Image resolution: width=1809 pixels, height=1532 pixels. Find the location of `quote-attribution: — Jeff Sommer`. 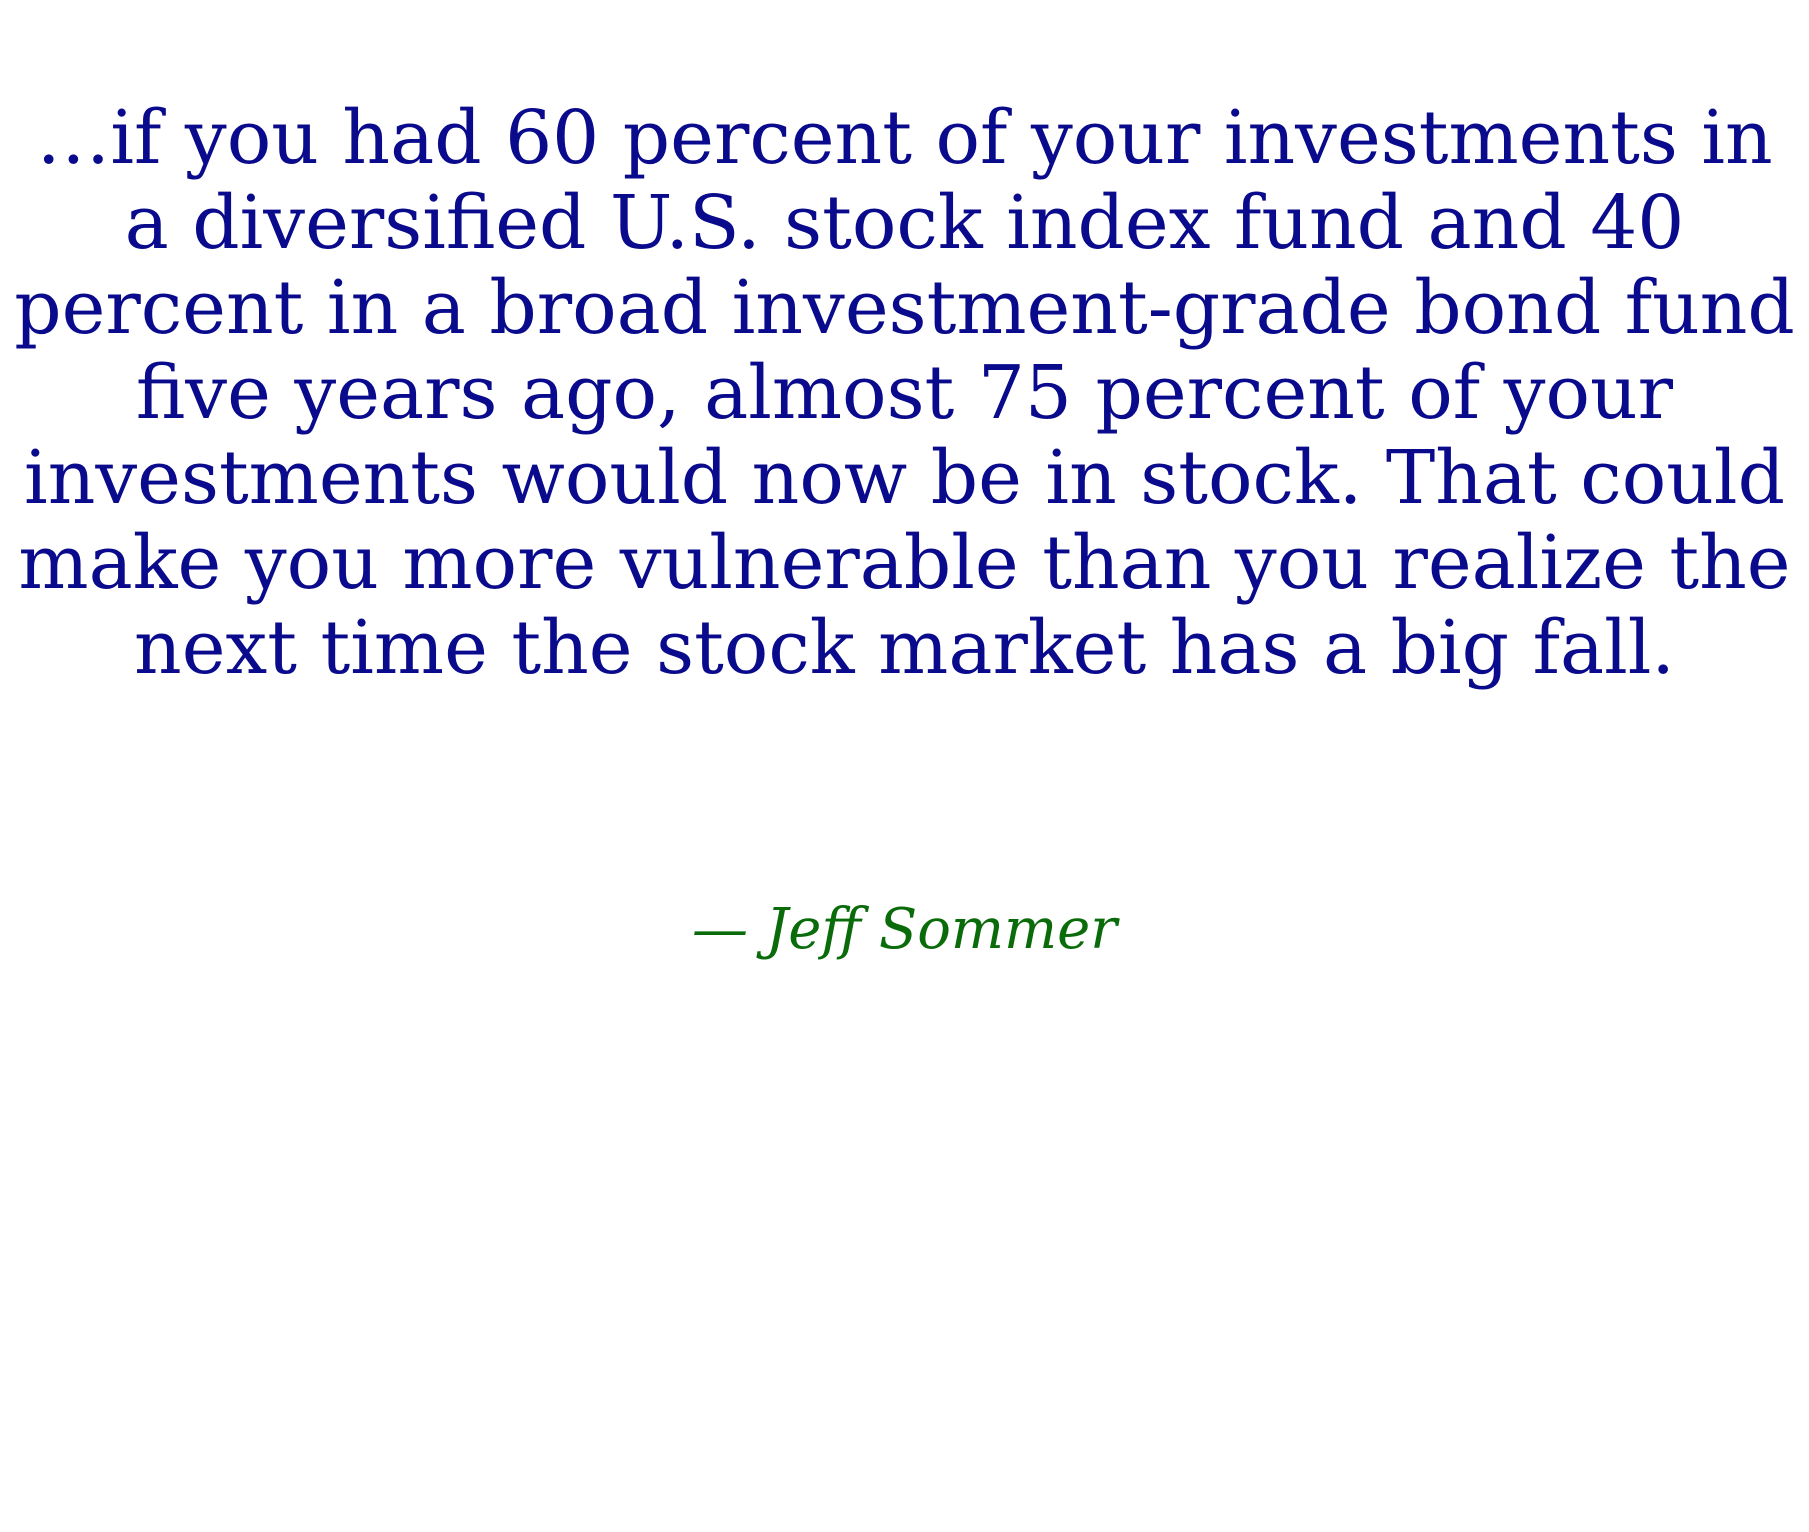

quote-attribution: — Jeff Sommer is located at coordinates (904, 929).